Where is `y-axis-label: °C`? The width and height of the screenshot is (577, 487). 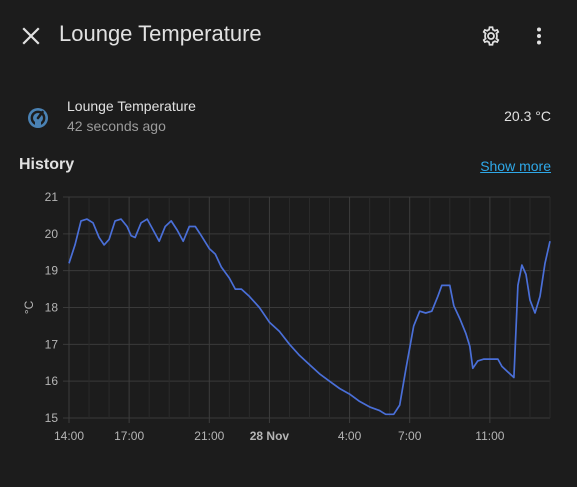
y-axis-label: °C is located at coordinates (29, 307).